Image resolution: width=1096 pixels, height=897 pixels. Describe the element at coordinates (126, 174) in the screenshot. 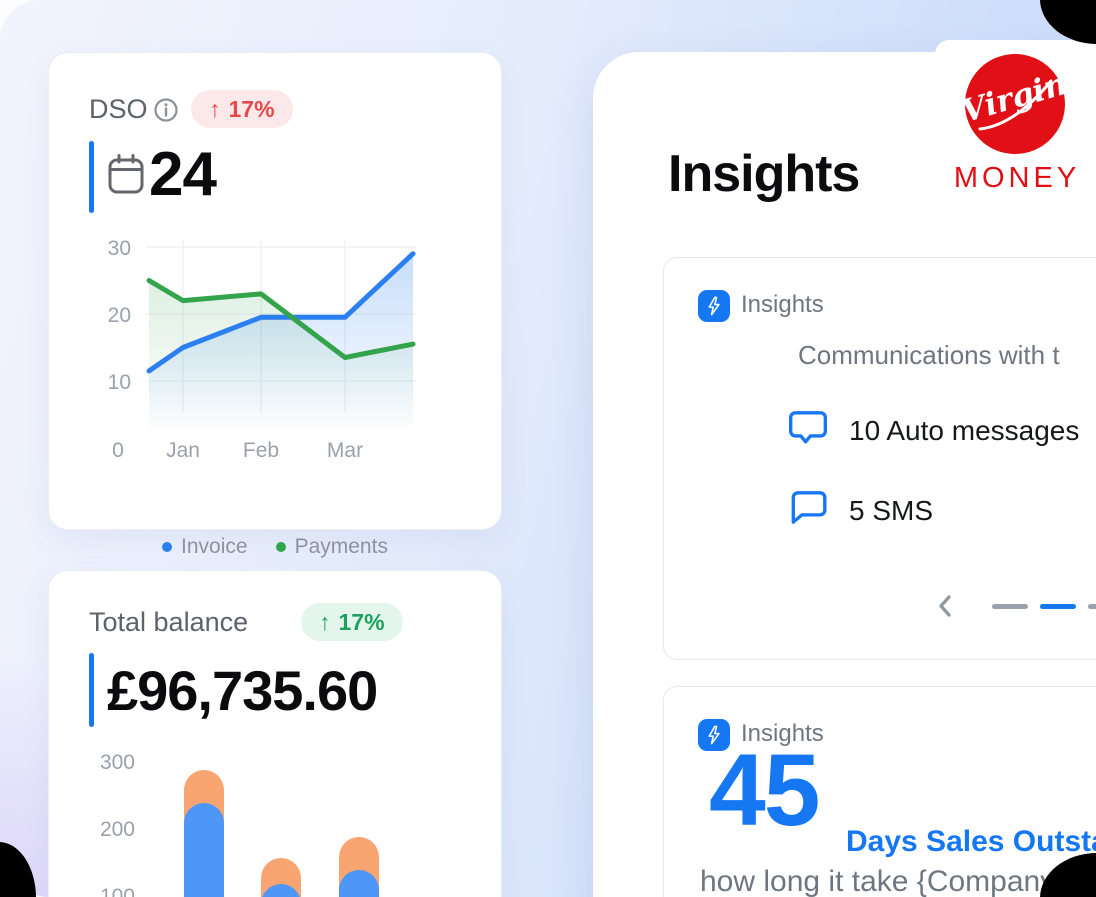

I see `calendar-icon` at that location.